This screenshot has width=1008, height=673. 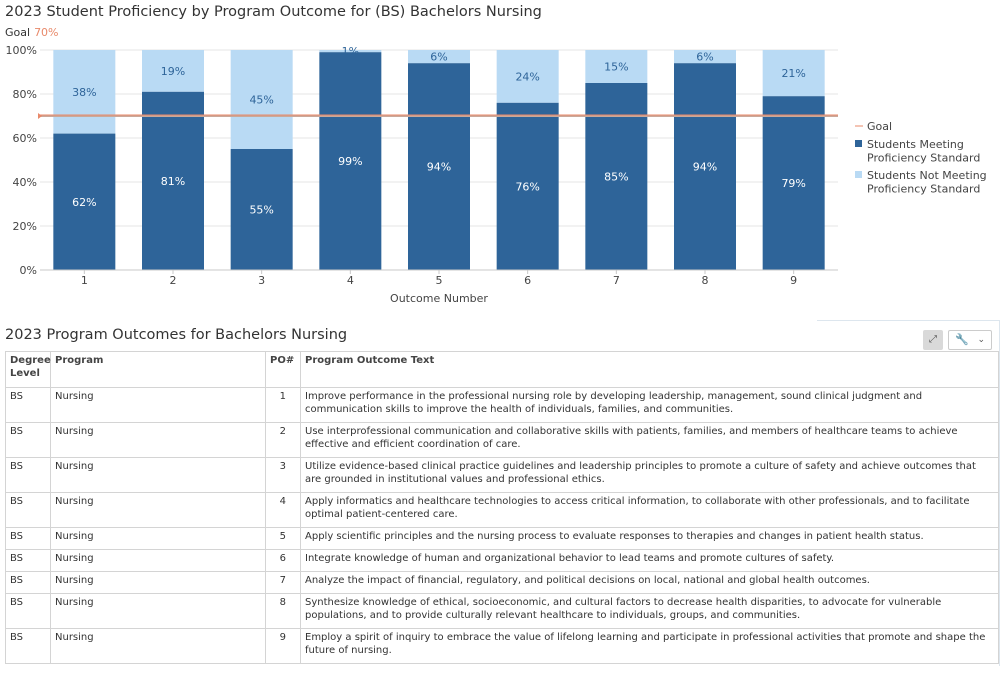 What do you see at coordinates (283, 538) in the screenshot?
I see `cell-po: 5` at bounding box center [283, 538].